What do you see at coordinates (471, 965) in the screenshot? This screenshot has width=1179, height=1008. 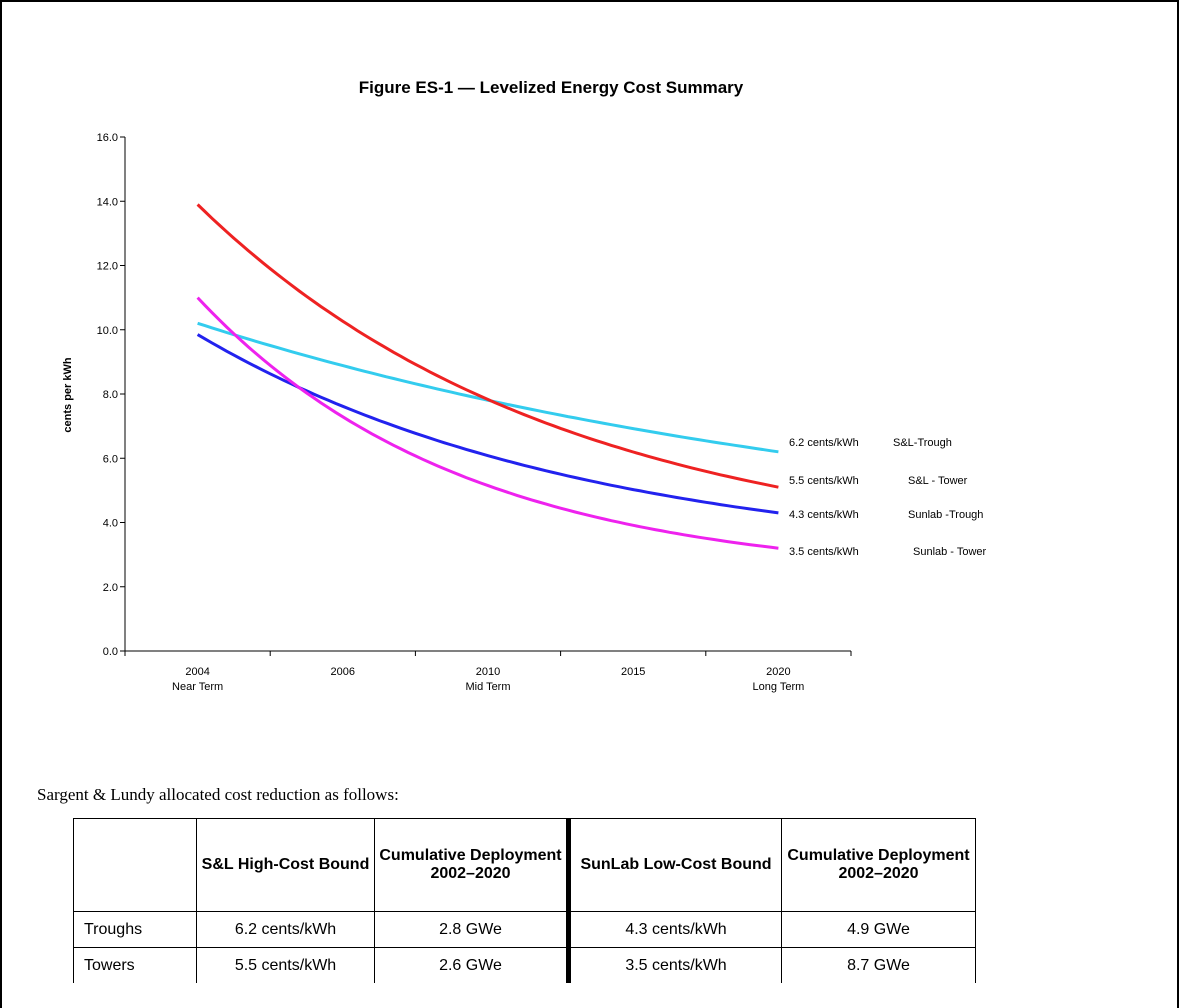 I see `table-cell: 2.6 GWe` at bounding box center [471, 965].